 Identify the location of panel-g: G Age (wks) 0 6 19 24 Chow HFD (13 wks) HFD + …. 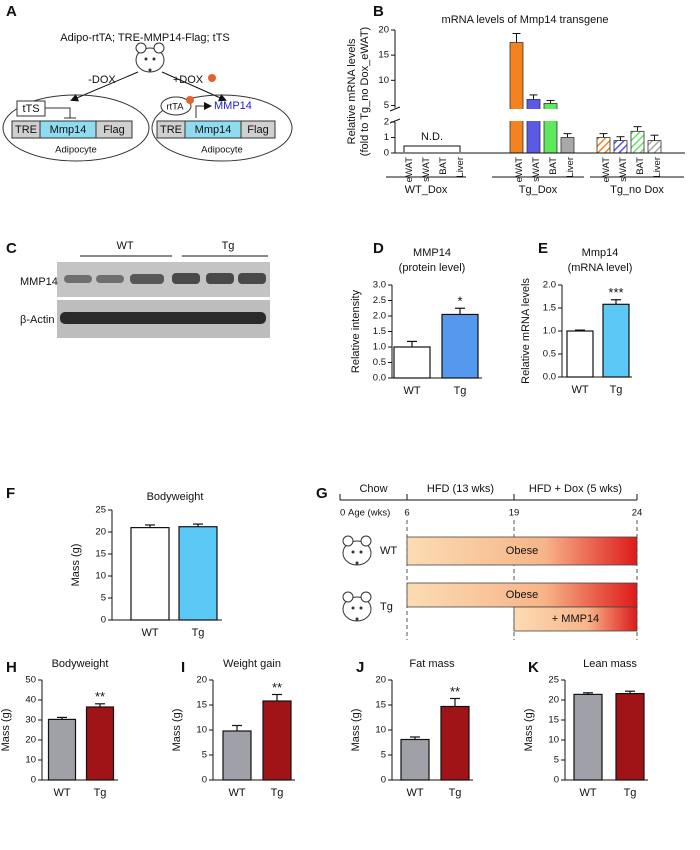
(479, 561).